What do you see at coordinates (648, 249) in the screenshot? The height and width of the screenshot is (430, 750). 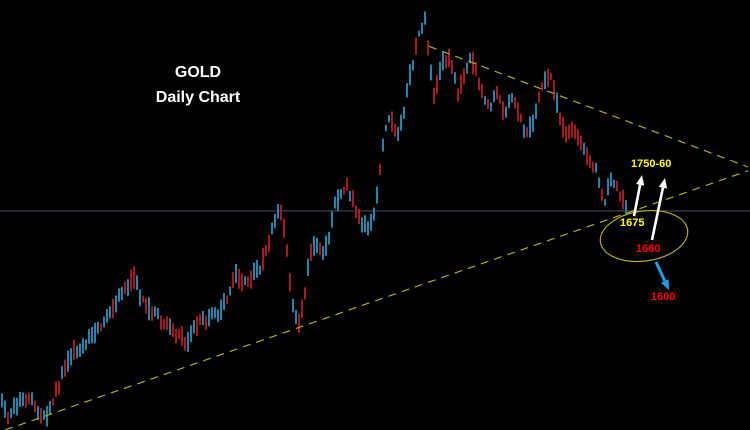 I see `label-ellipse-level: 1660` at bounding box center [648, 249].